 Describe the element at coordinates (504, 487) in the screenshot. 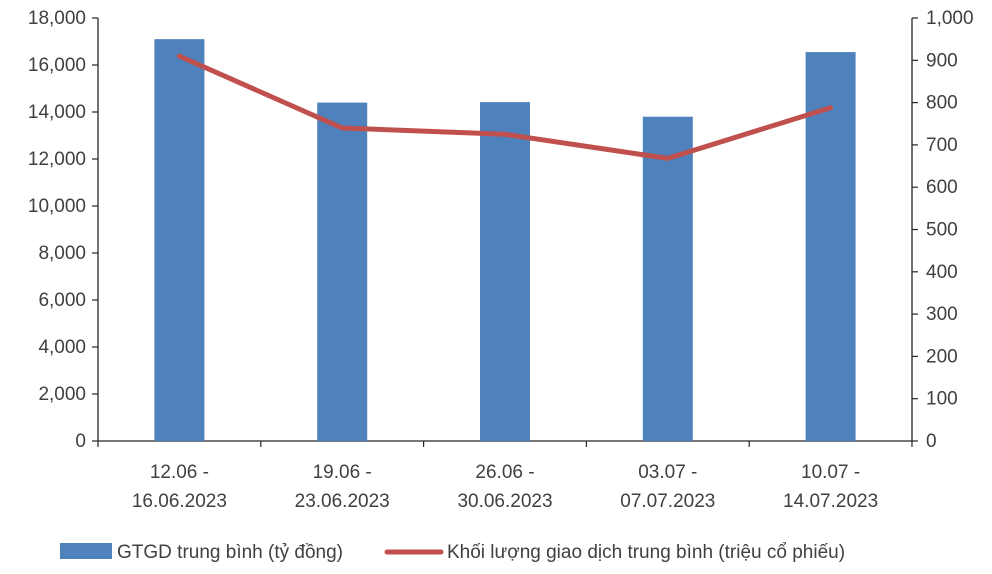

I see `category-label: 26.06 - 30.06.2023` at that location.